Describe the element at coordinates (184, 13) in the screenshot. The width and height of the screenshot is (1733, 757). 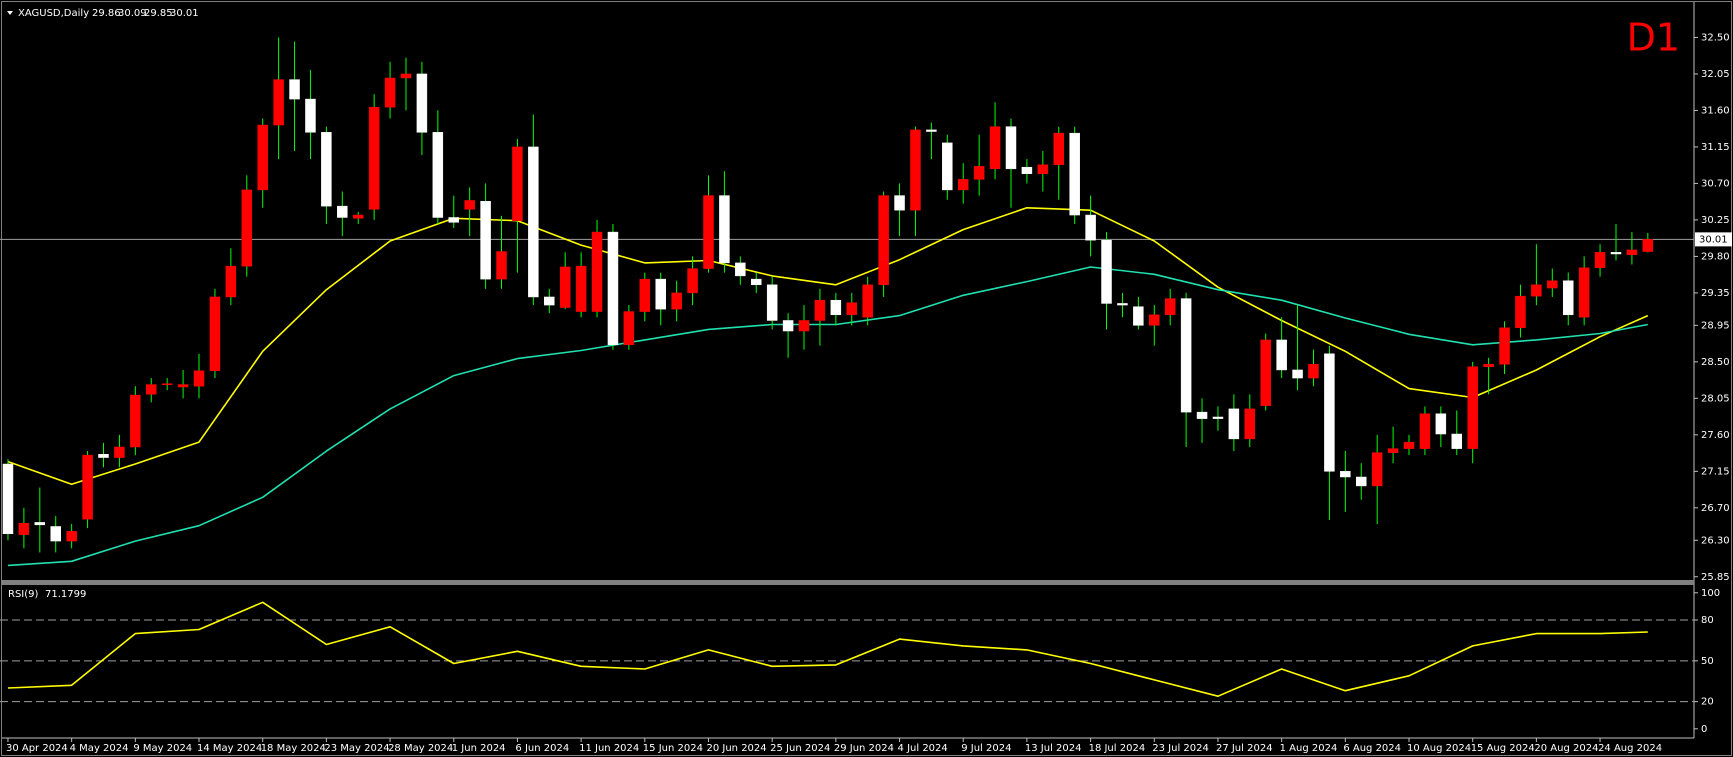
I see `header-close: 30.01` at that location.